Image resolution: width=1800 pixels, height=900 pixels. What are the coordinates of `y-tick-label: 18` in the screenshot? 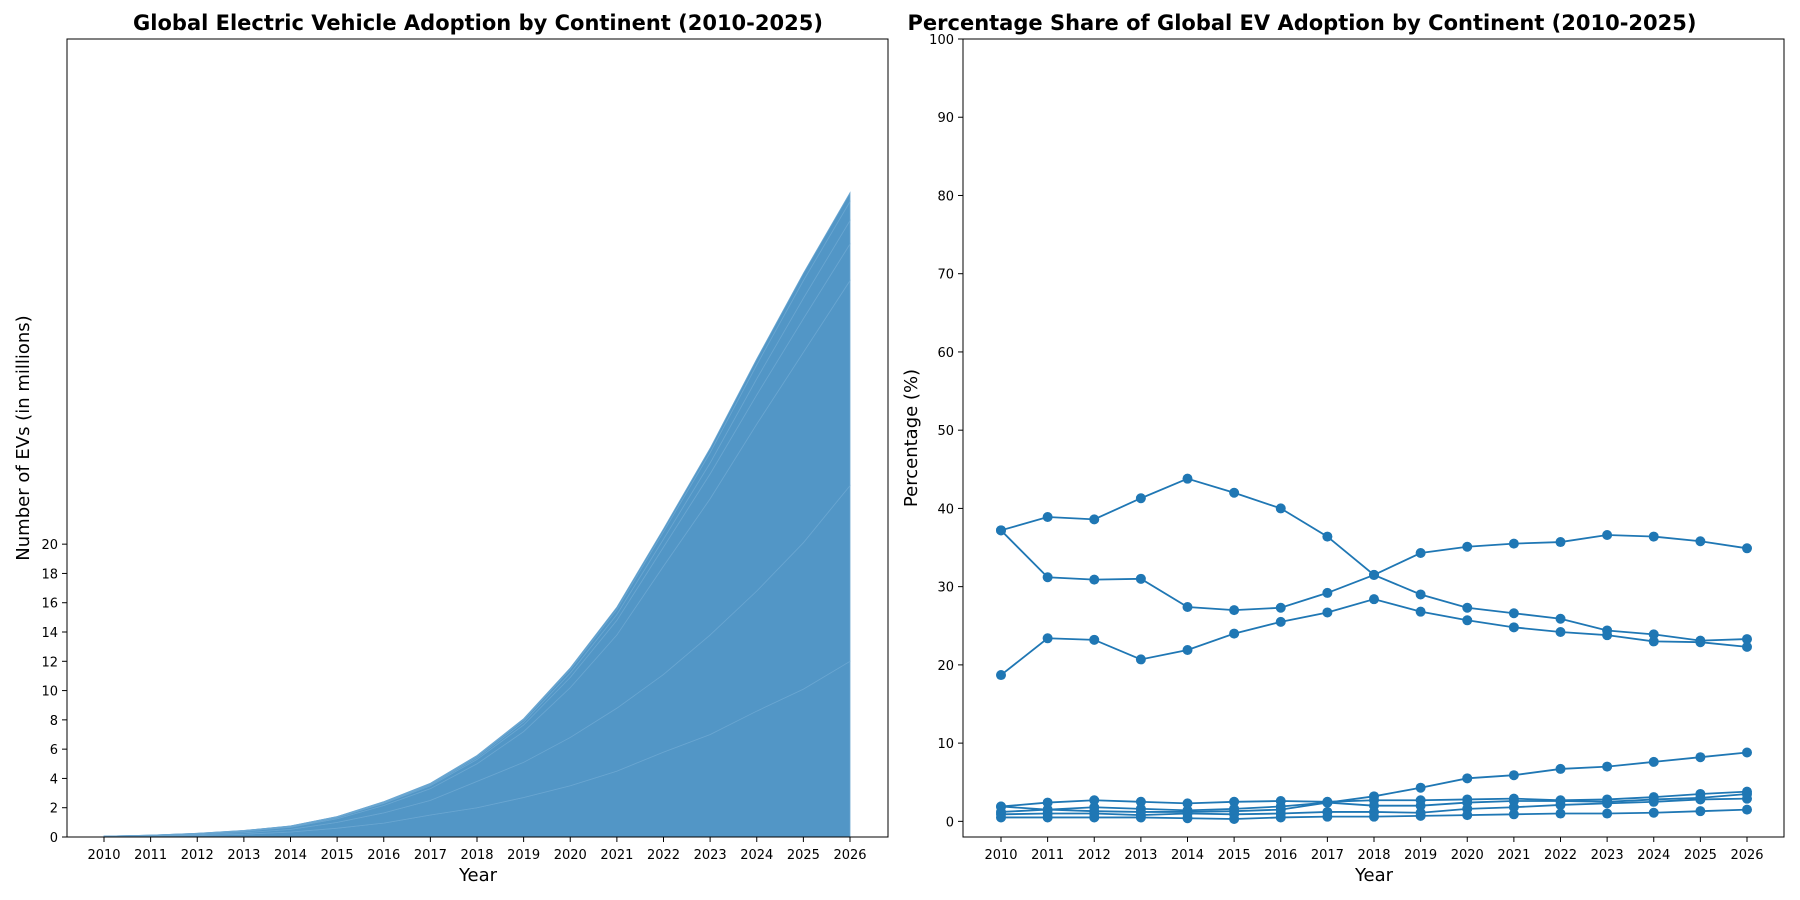 It's located at (49, 574).